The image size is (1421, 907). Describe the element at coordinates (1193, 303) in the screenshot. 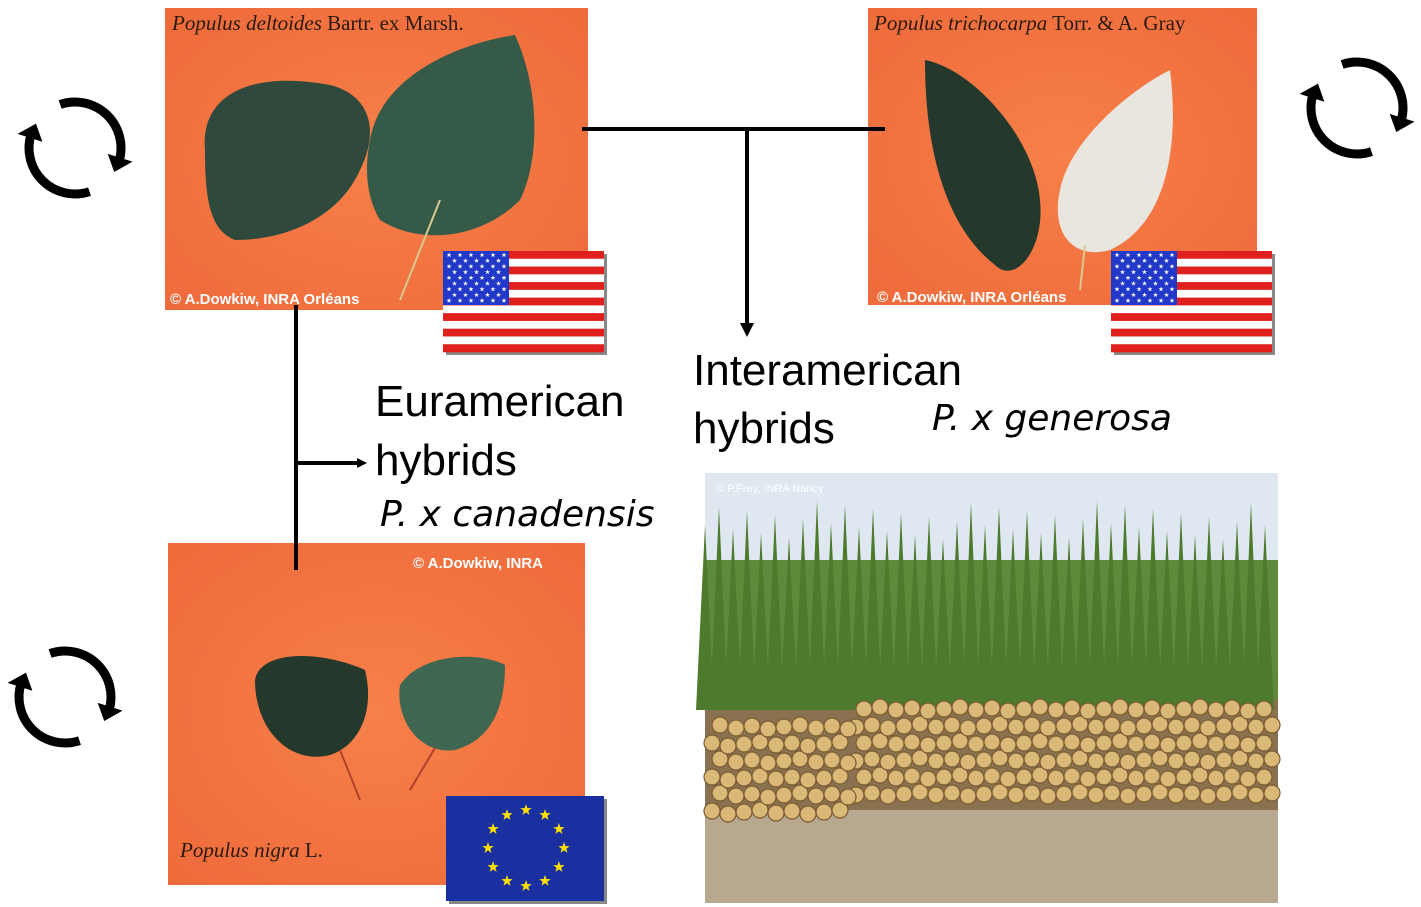

I see `us-flag` at that location.